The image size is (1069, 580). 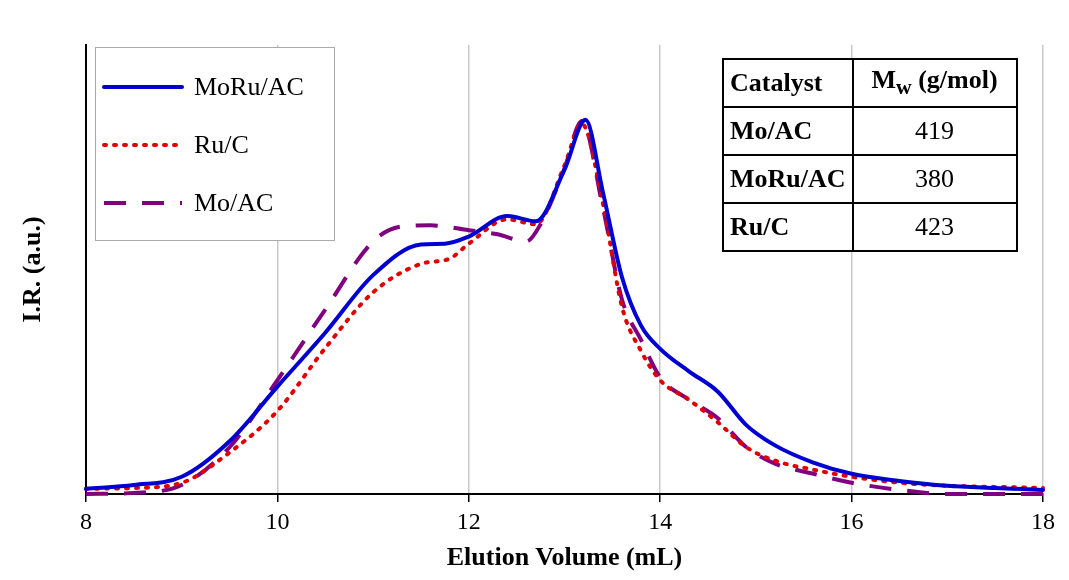 I want to click on y-axis-title: I.R. (a.u.), so click(x=32, y=269).